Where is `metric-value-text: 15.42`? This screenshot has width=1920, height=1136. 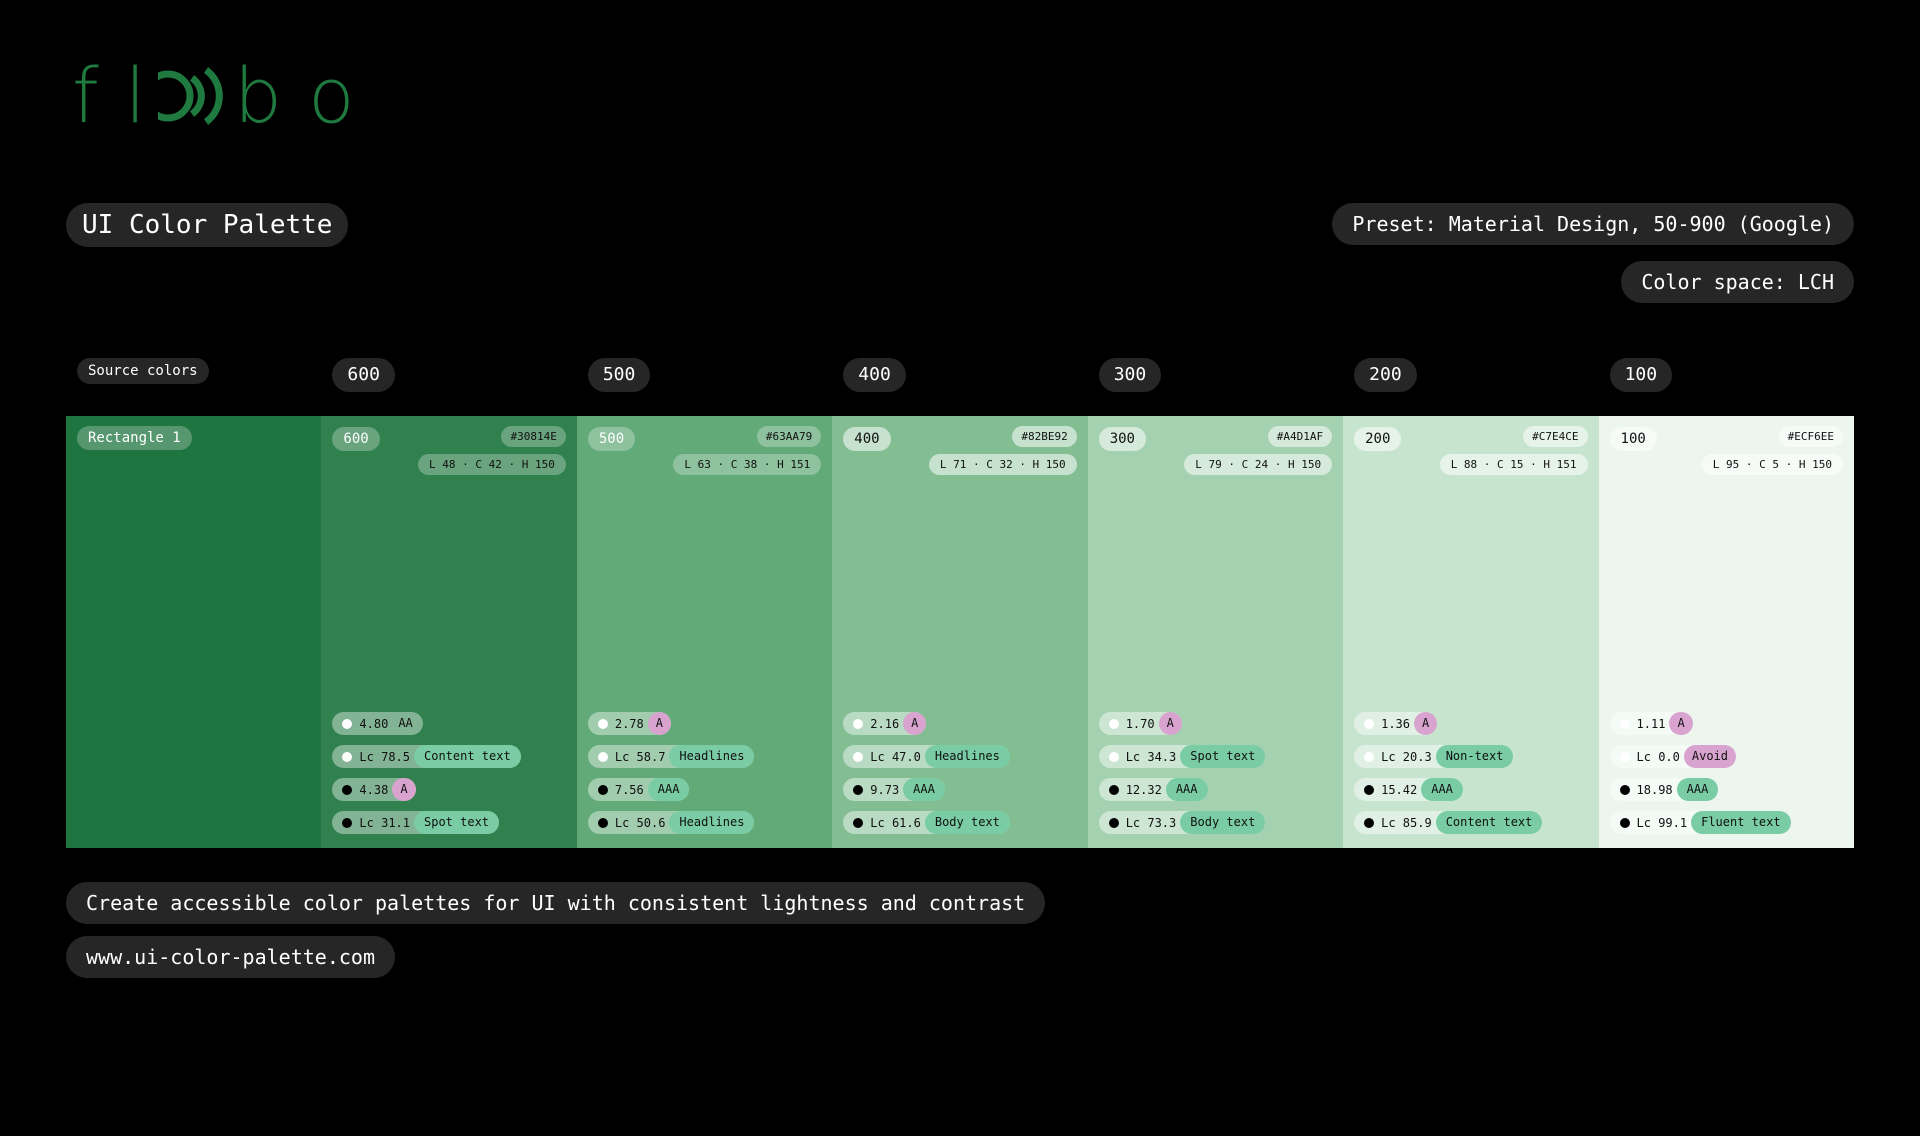
metric-value-text: 15.42 is located at coordinates (1399, 789).